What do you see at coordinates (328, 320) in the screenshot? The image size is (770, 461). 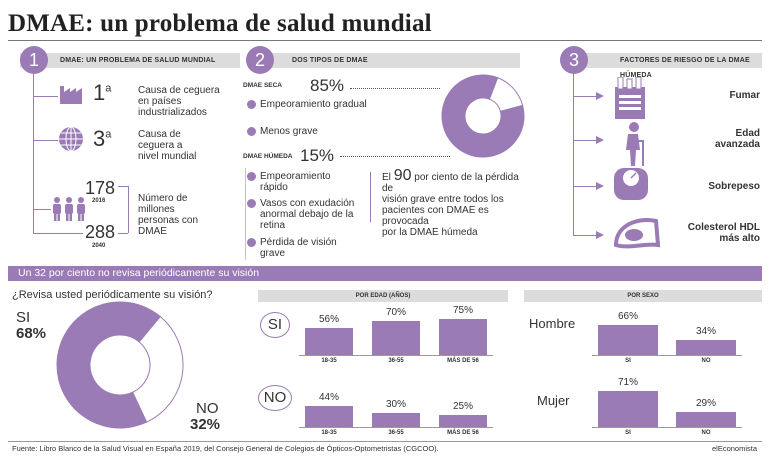 I see `age-si-bar-value: 56%` at bounding box center [328, 320].